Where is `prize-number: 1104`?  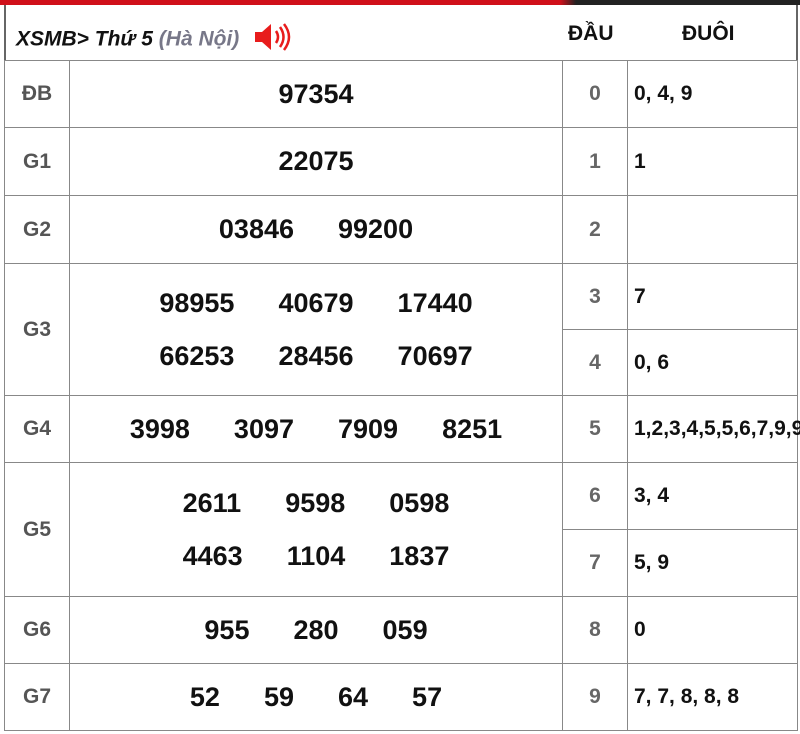 prize-number: 1104 is located at coordinates (316, 555).